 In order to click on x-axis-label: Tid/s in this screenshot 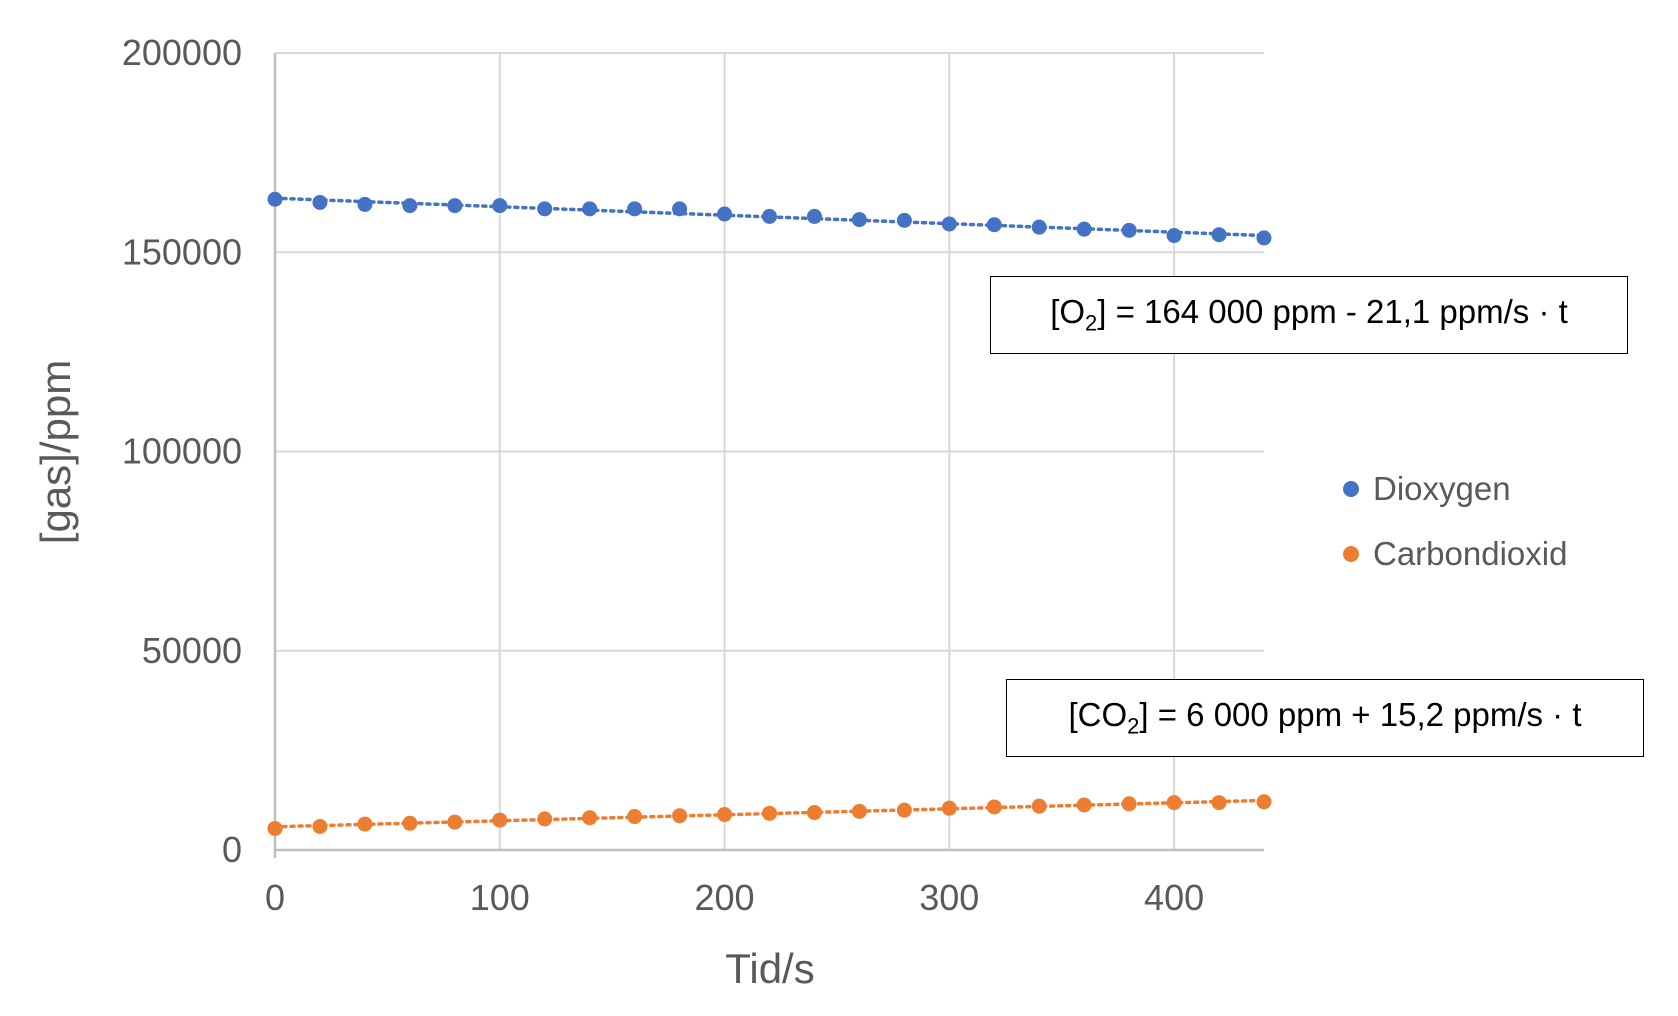, I will do `click(769, 968)`.